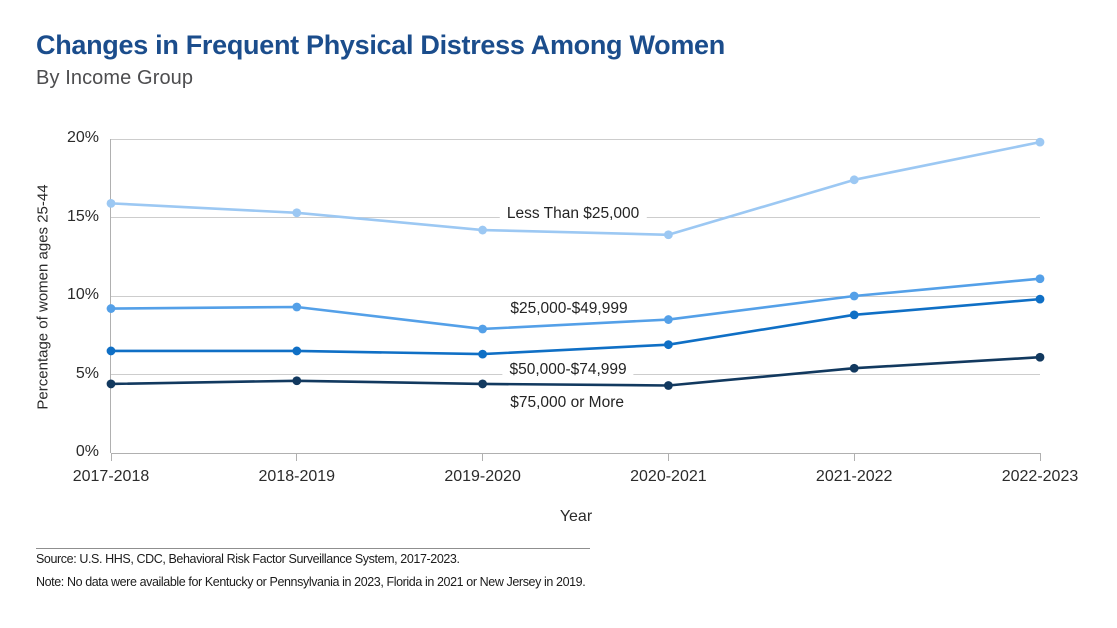 The height and width of the screenshot is (628, 1117). Describe the element at coordinates (568, 369) in the screenshot. I see `series-label: $50,000-$74,999` at that location.